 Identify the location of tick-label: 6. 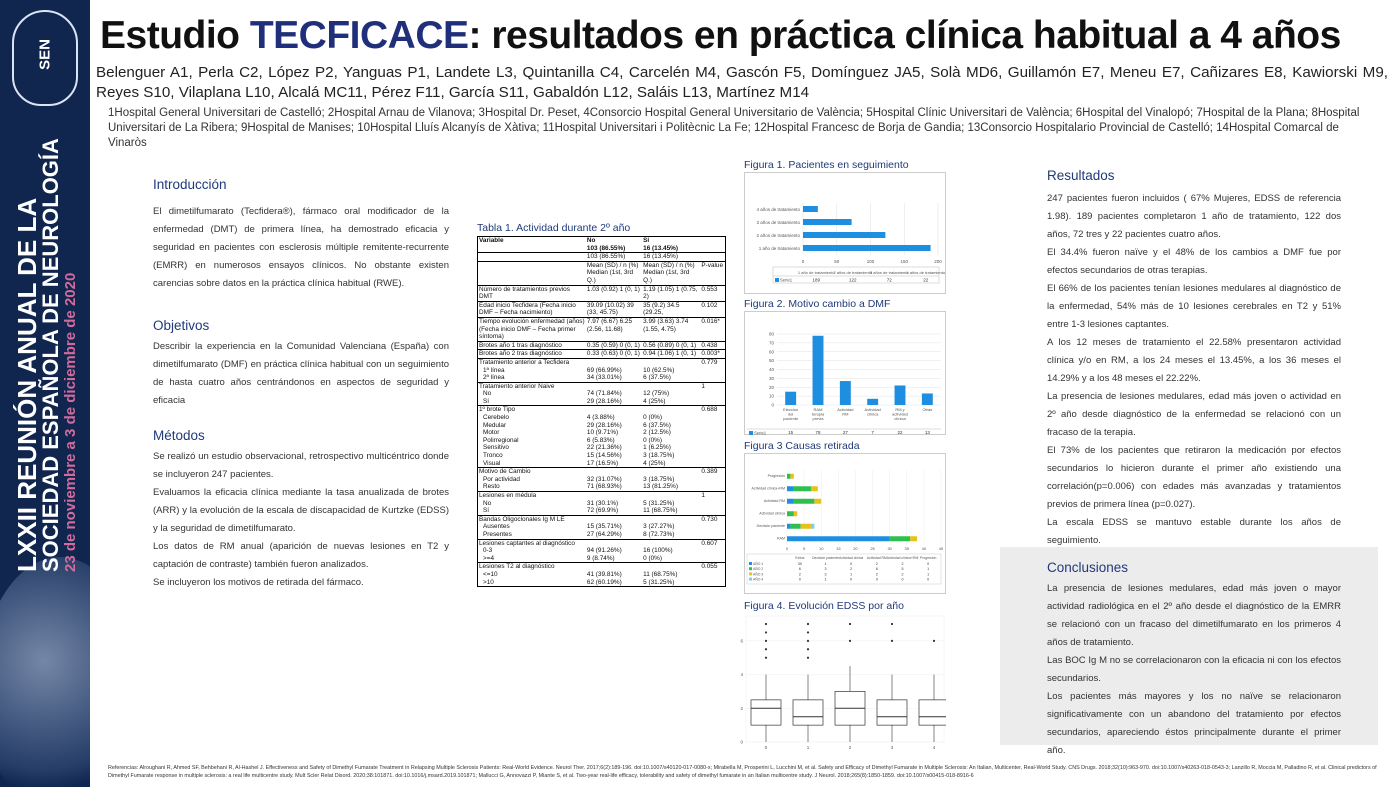
(741, 640).